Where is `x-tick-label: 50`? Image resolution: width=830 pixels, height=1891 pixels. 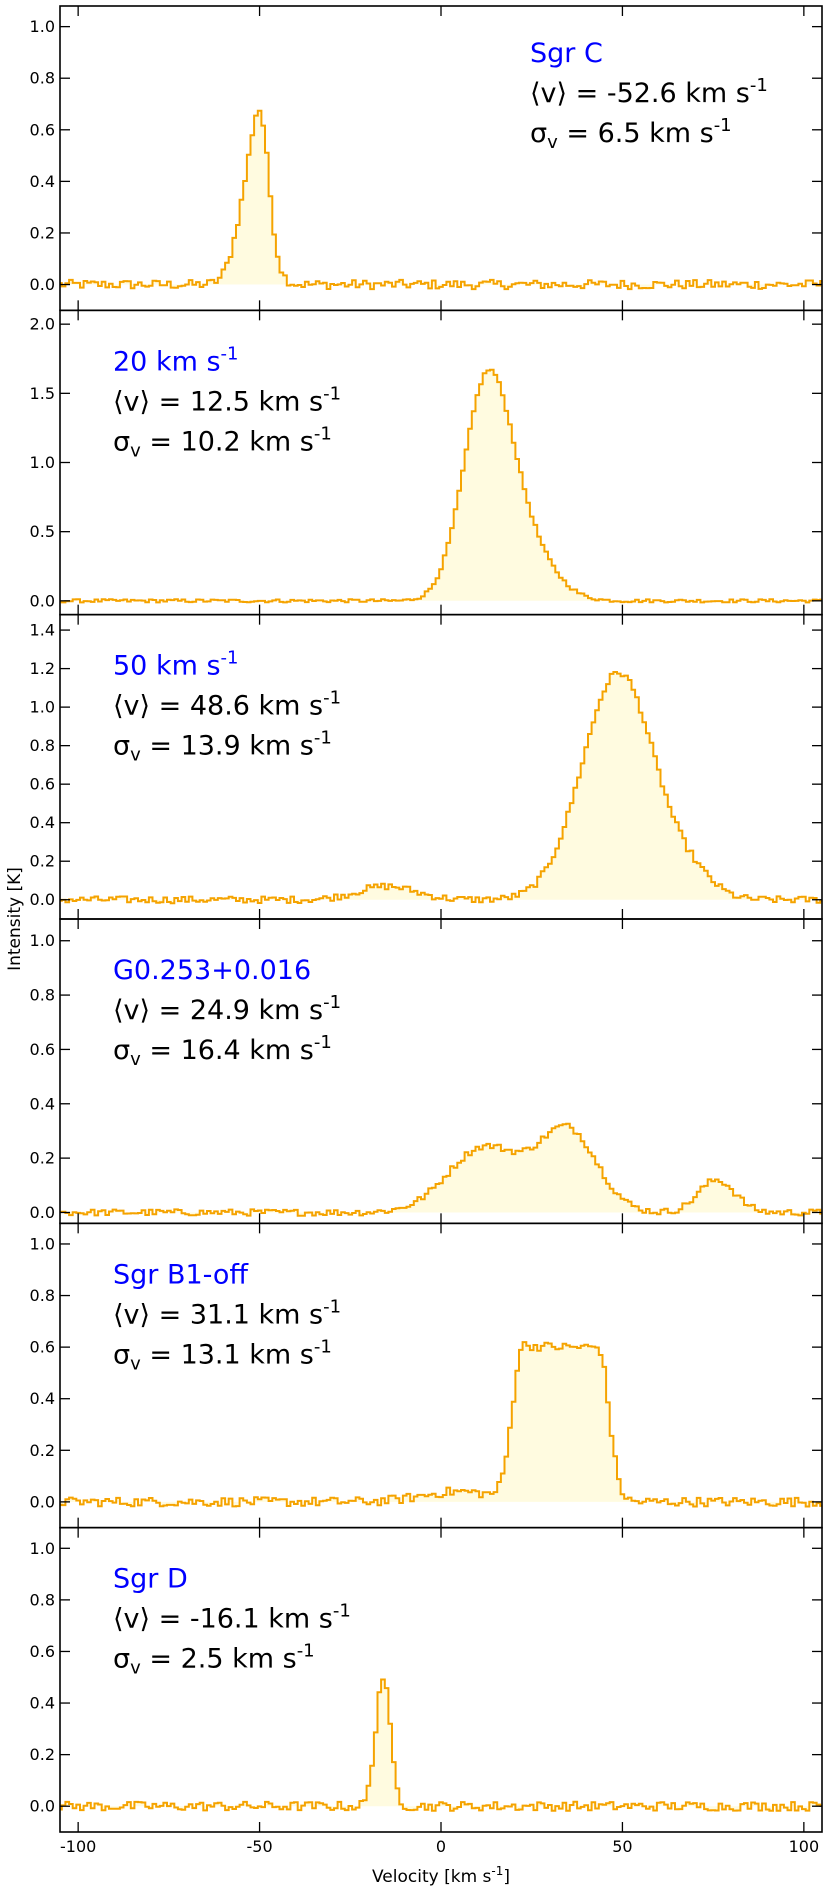 x-tick-label: 50 is located at coordinates (622, 1846).